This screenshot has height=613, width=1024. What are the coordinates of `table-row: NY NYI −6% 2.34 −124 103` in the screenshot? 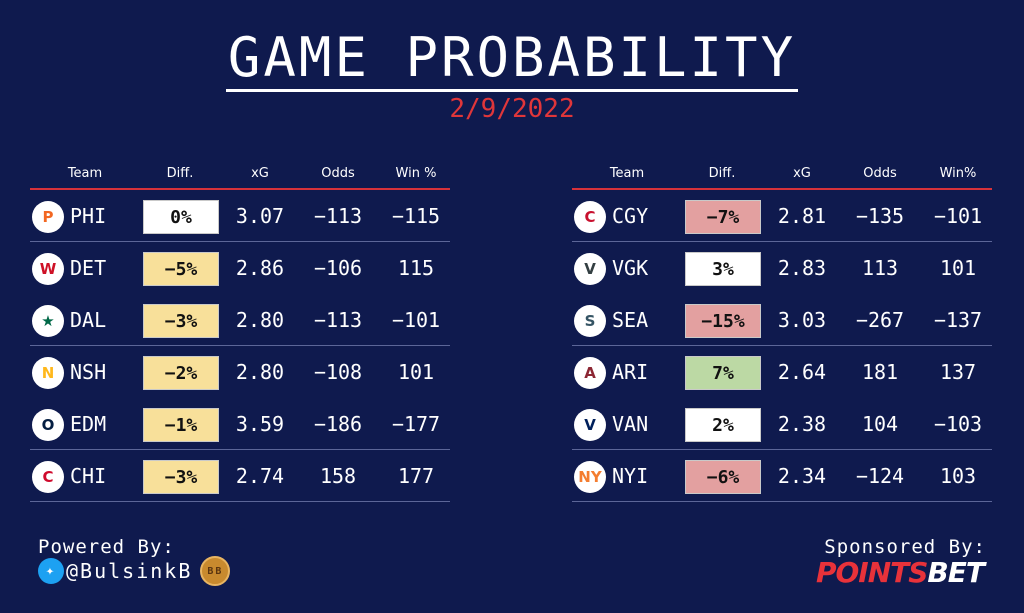 It's located at (782, 476).